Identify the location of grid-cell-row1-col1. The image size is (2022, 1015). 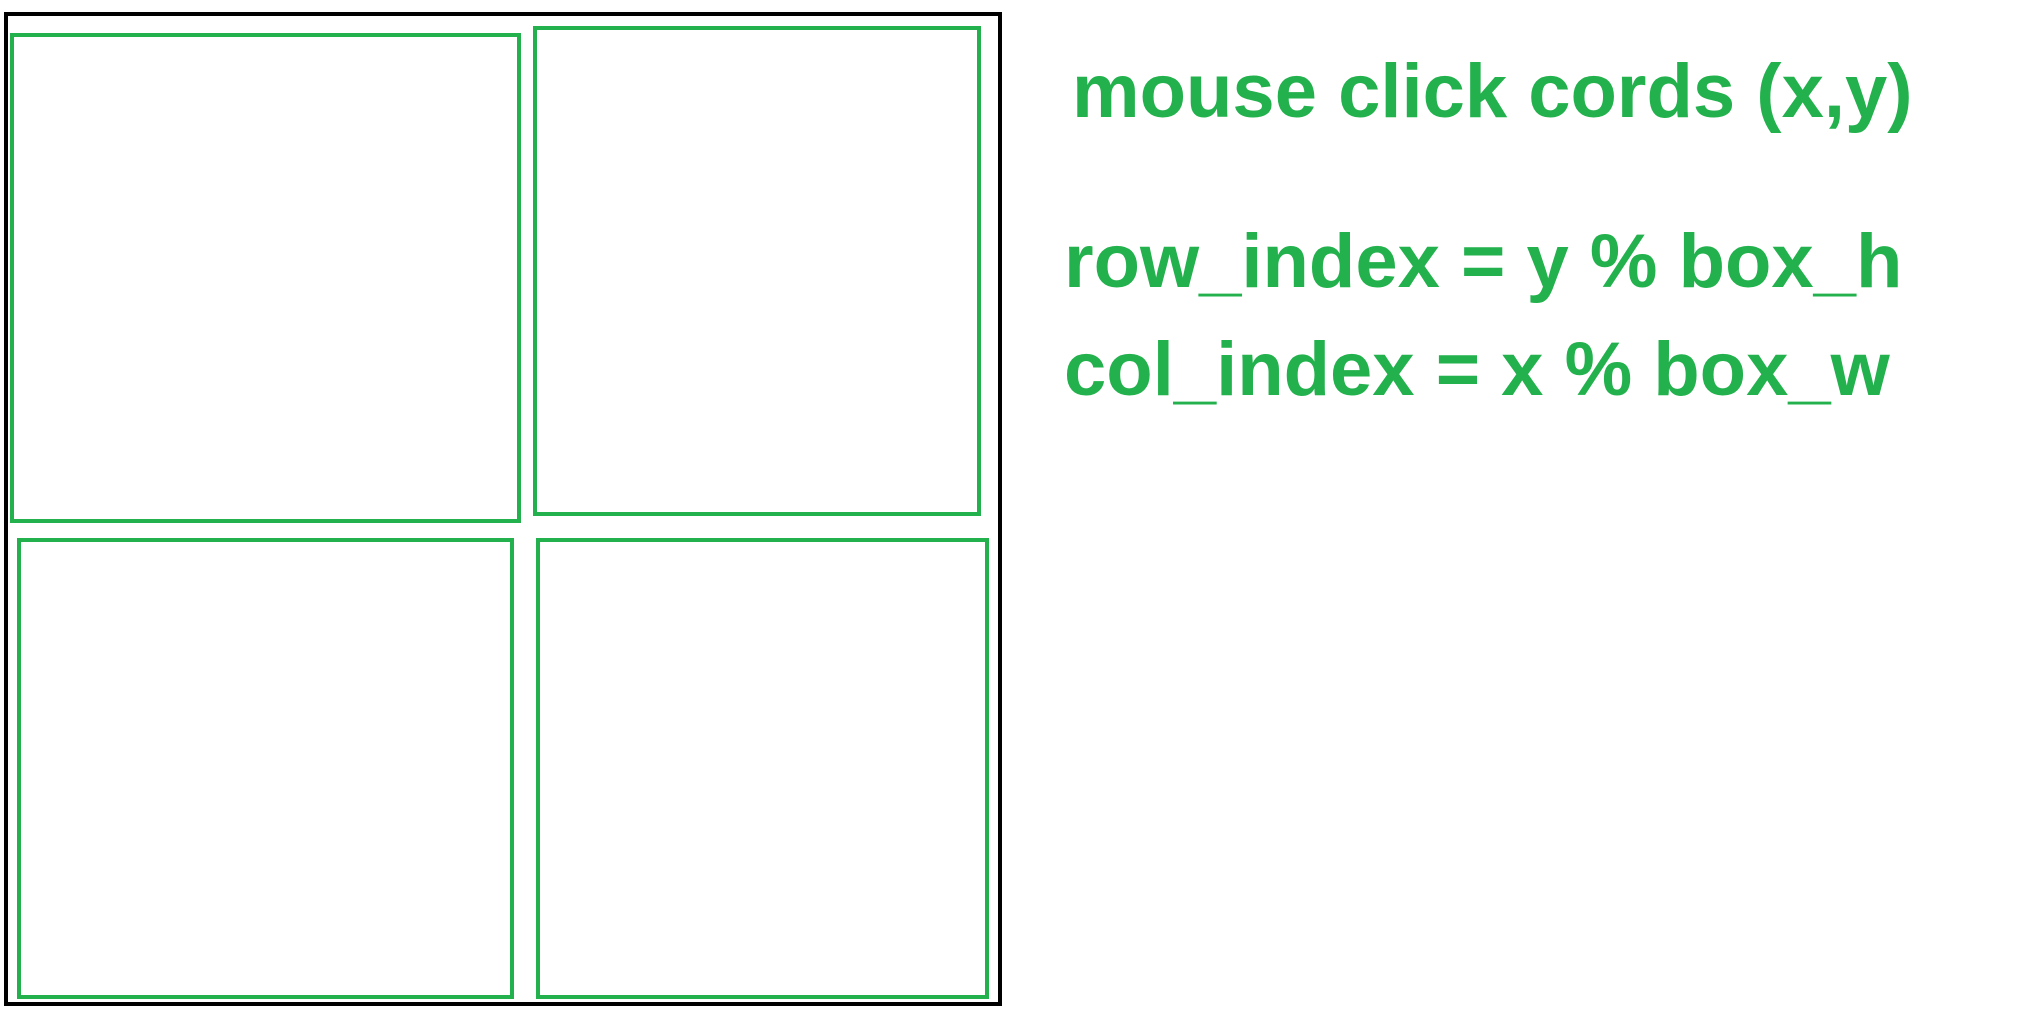
(762, 768).